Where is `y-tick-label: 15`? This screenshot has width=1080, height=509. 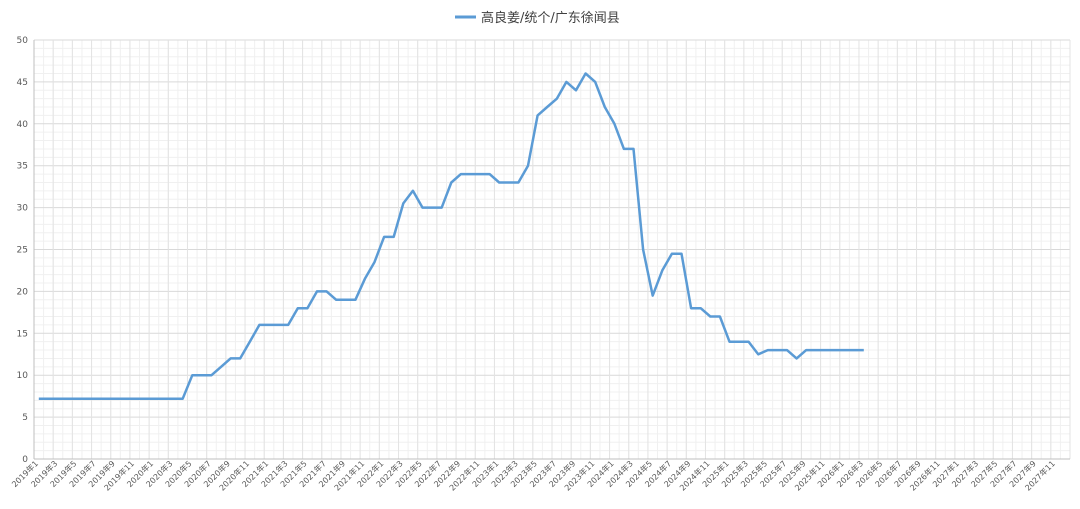
y-tick-label: 15 is located at coordinates (22, 334).